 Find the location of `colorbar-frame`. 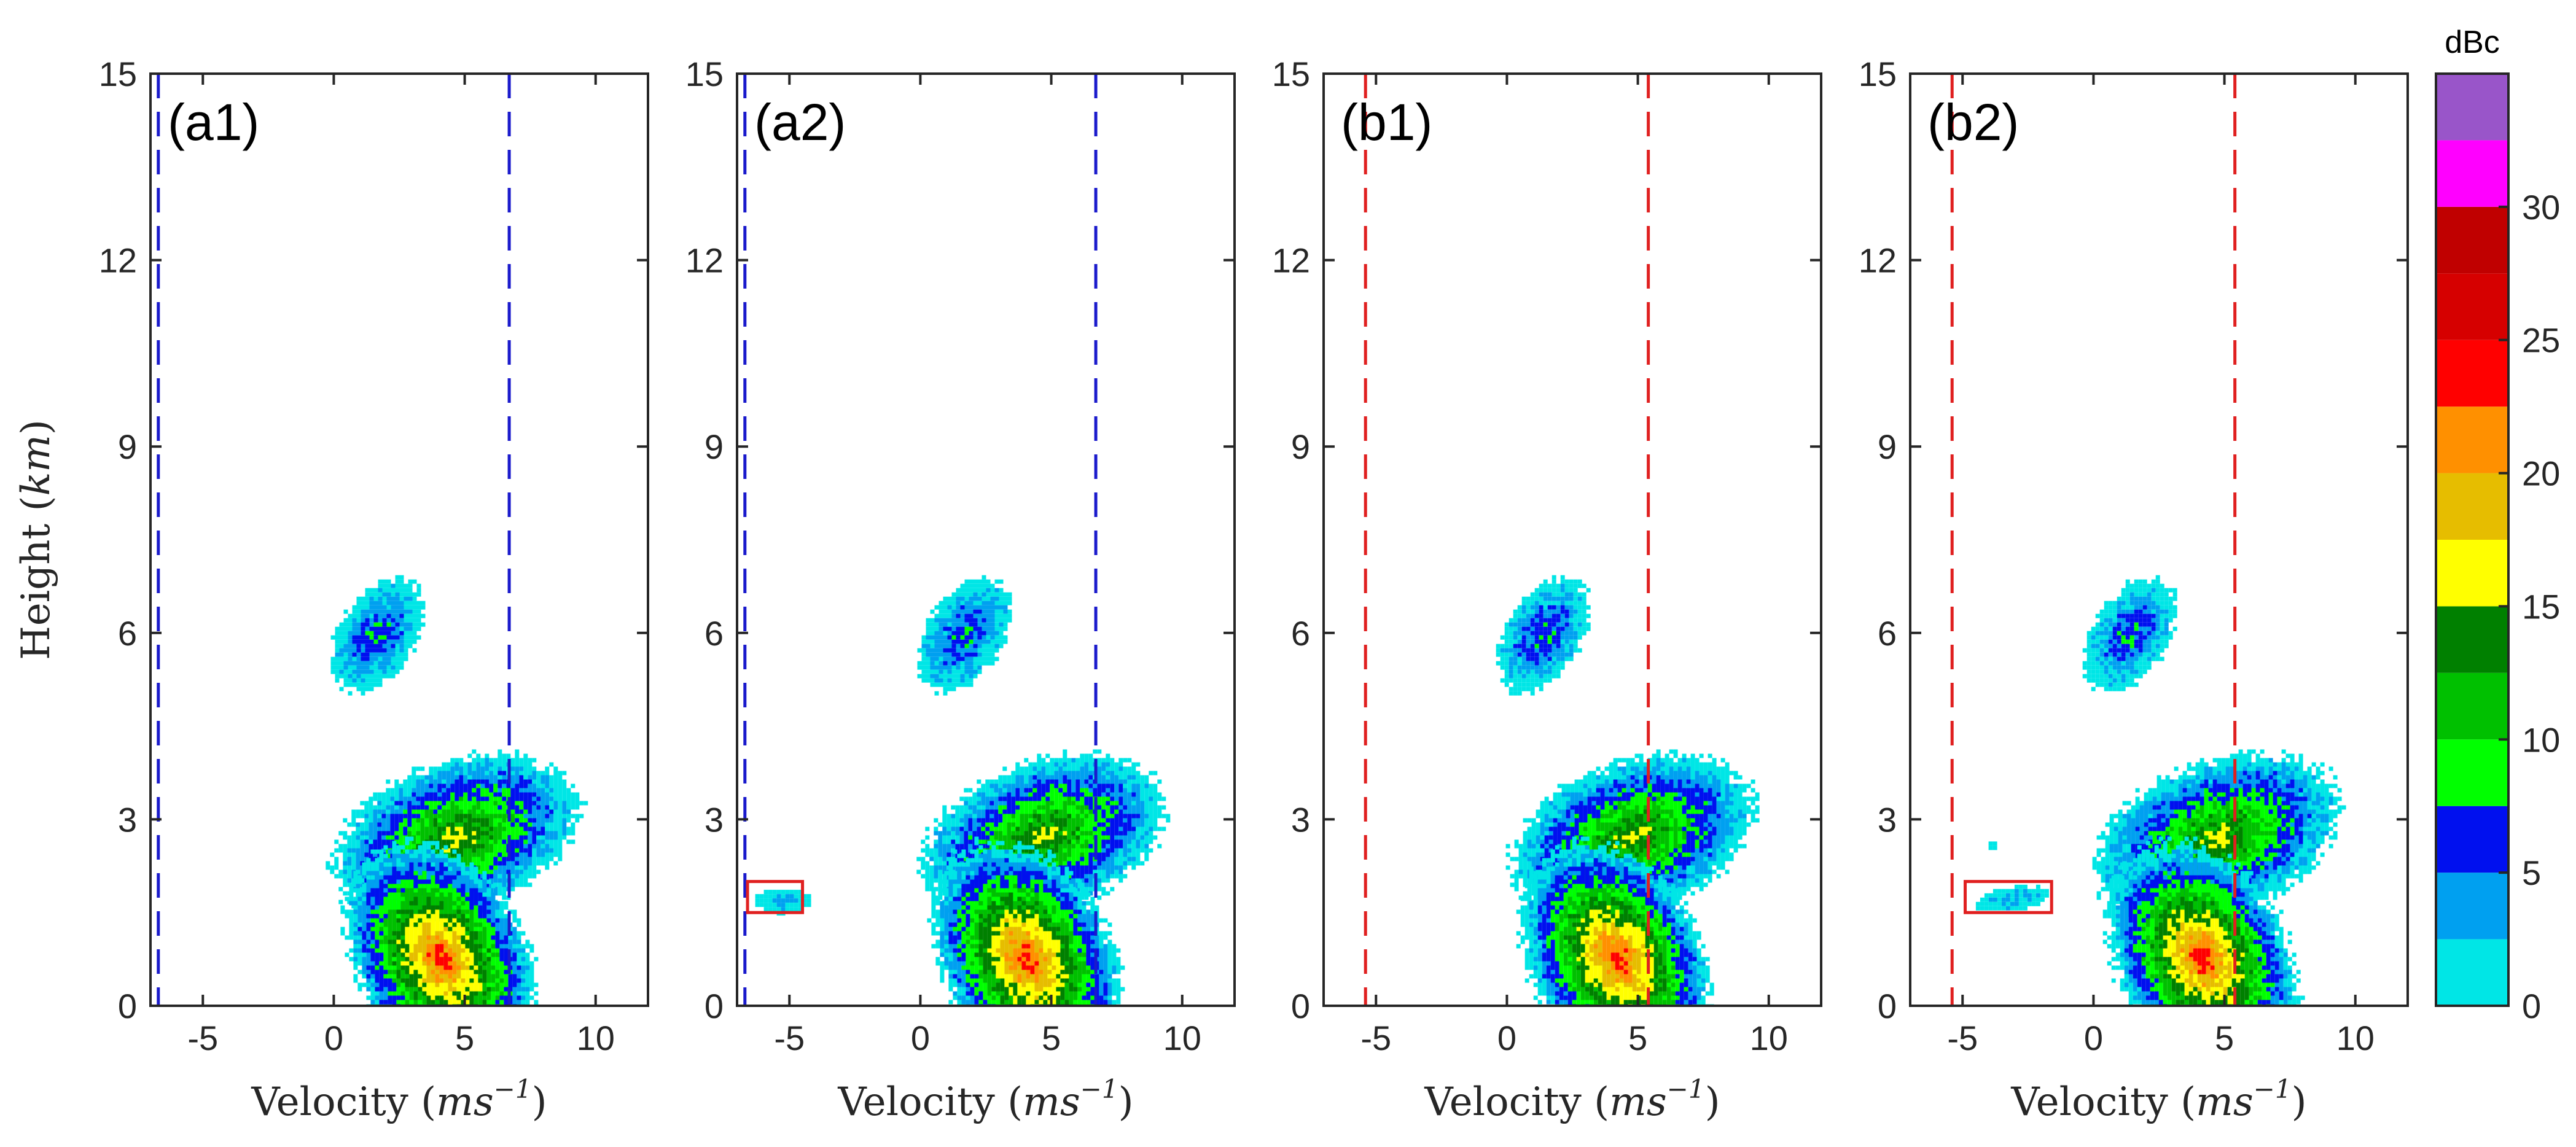

colorbar-frame is located at coordinates (2472, 539).